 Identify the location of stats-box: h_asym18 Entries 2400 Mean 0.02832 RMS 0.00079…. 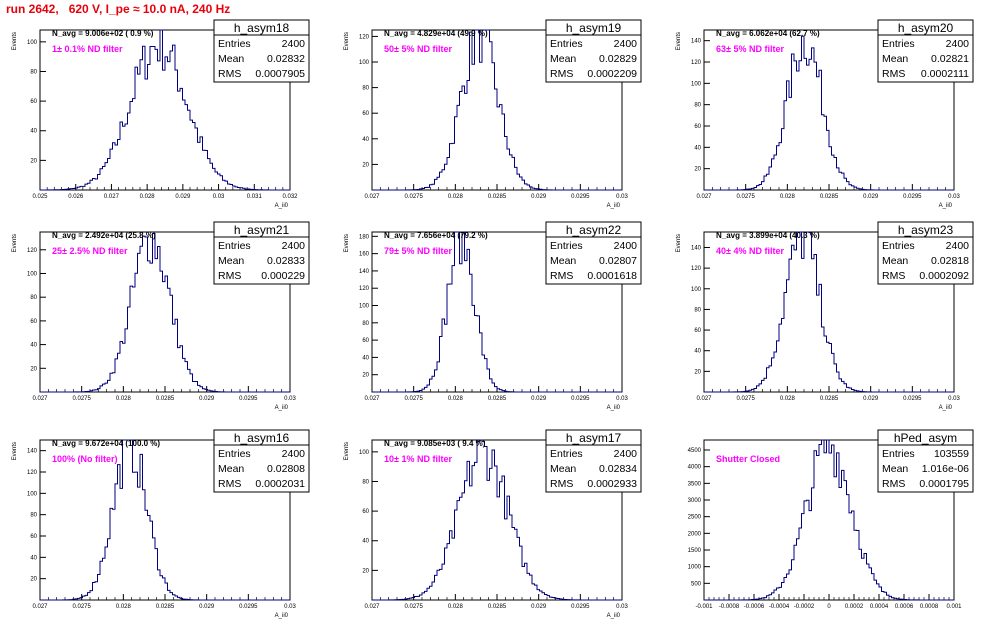
(261, 51).